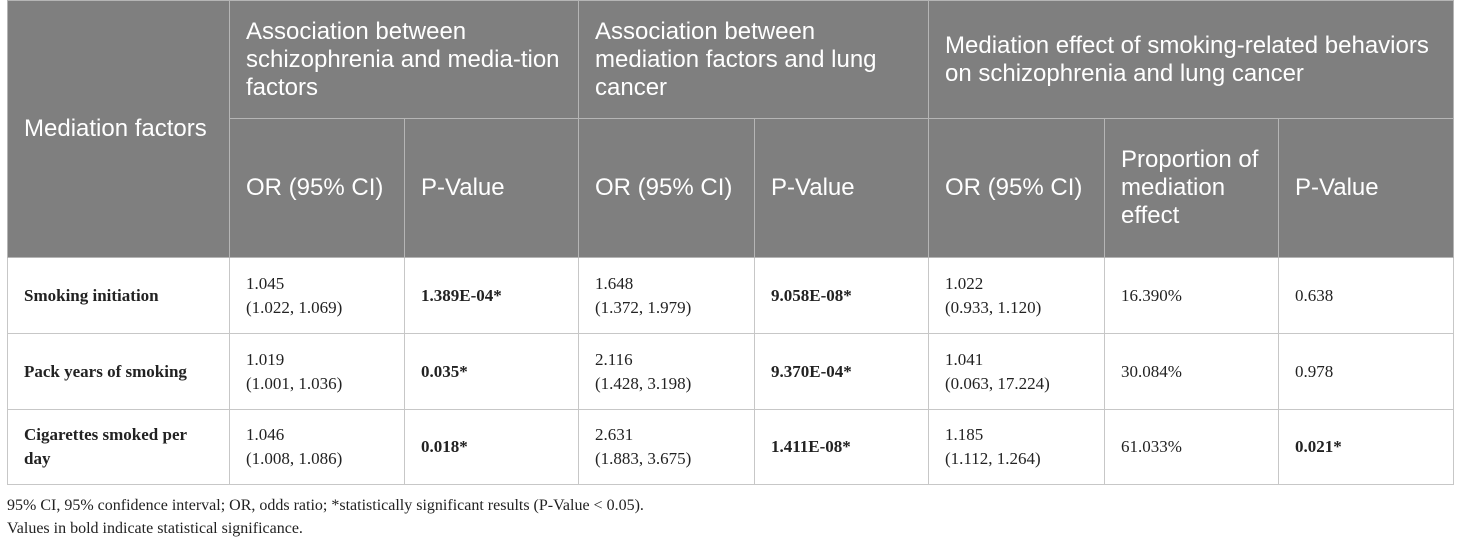 Image resolution: width=1460 pixels, height=546 pixels. What do you see at coordinates (1192, 371) in the screenshot?
I see `cell-proportion: 30.084%` at bounding box center [1192, 371].